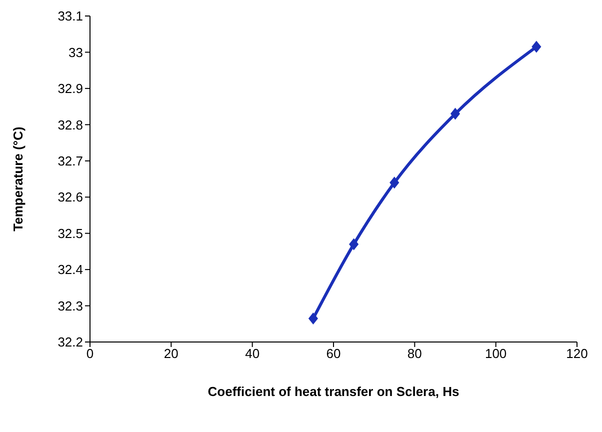 The height and width of the screenshot is (432, 602). What do you see at coordinates (70, 233) in the screenshot?
I see `y-tick-label: 32.5` at bounding box center [70, 233].